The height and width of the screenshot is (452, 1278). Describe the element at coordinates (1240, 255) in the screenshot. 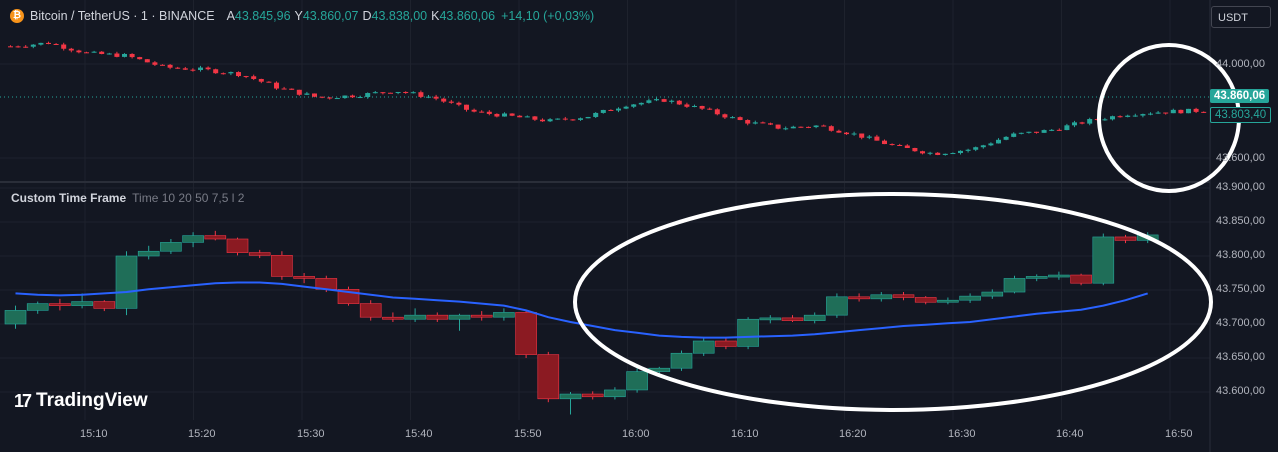

I see `price-axis-label: 43.800,00` at that location.